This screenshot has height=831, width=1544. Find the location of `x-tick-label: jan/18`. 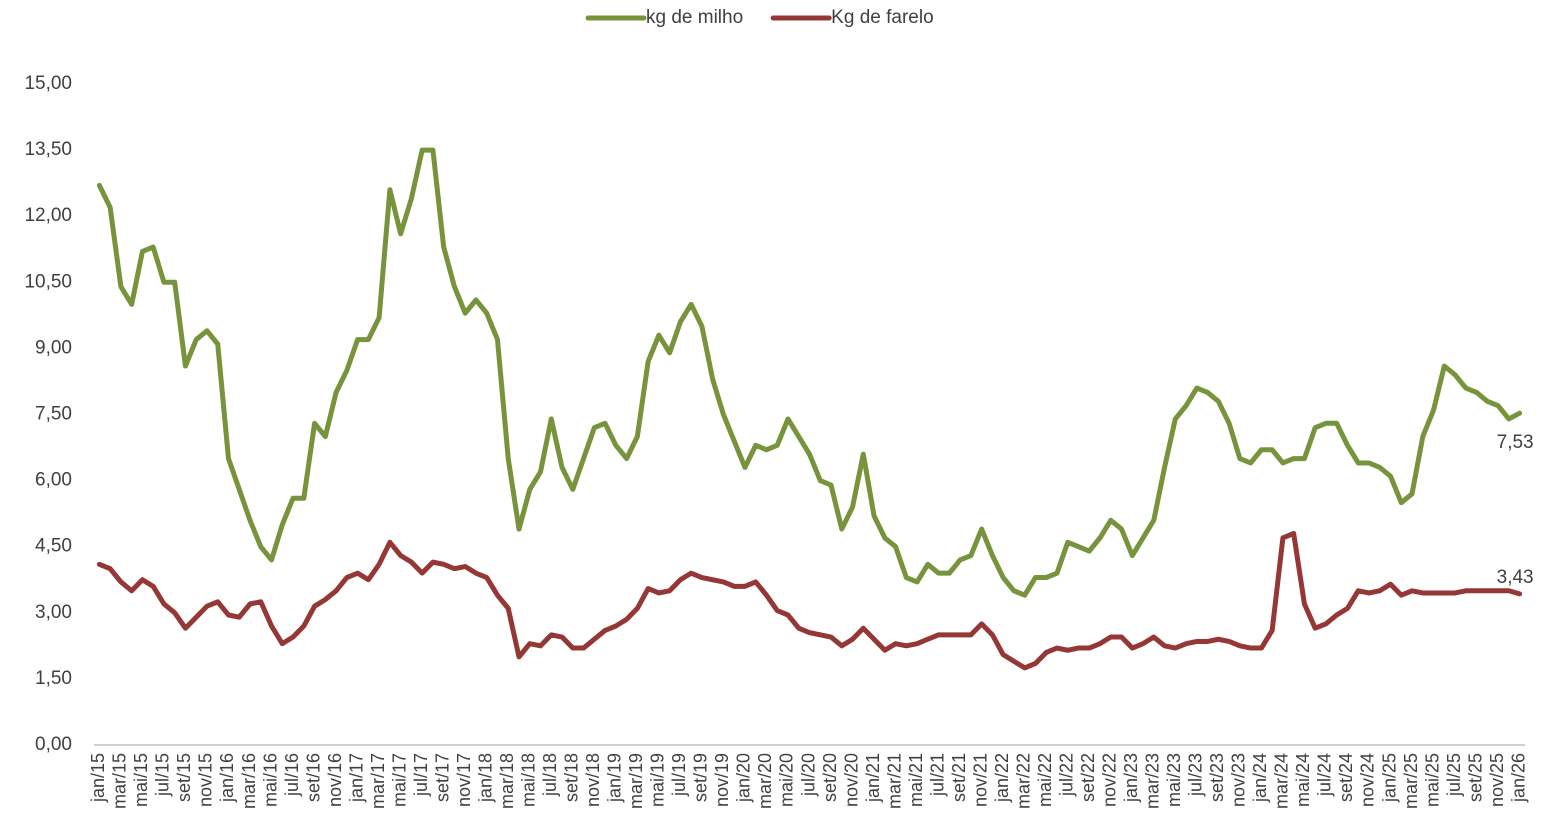

x-tick-label: jan/18 is located at coordinates (485, 778).